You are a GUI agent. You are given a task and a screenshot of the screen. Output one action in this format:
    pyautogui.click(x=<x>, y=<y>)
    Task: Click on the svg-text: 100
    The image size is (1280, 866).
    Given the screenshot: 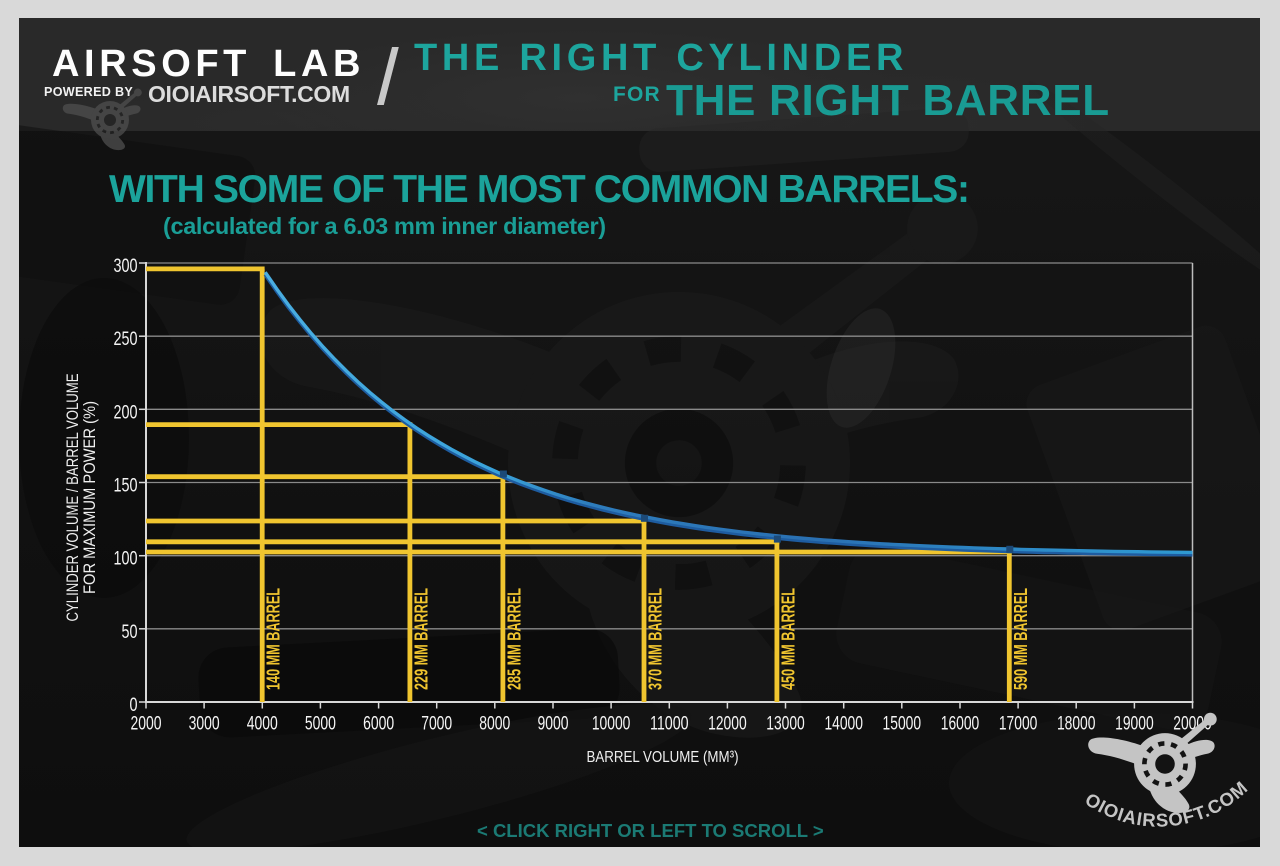 What is the action you would take?
    pyautogui.click(x=126, y=559)
    